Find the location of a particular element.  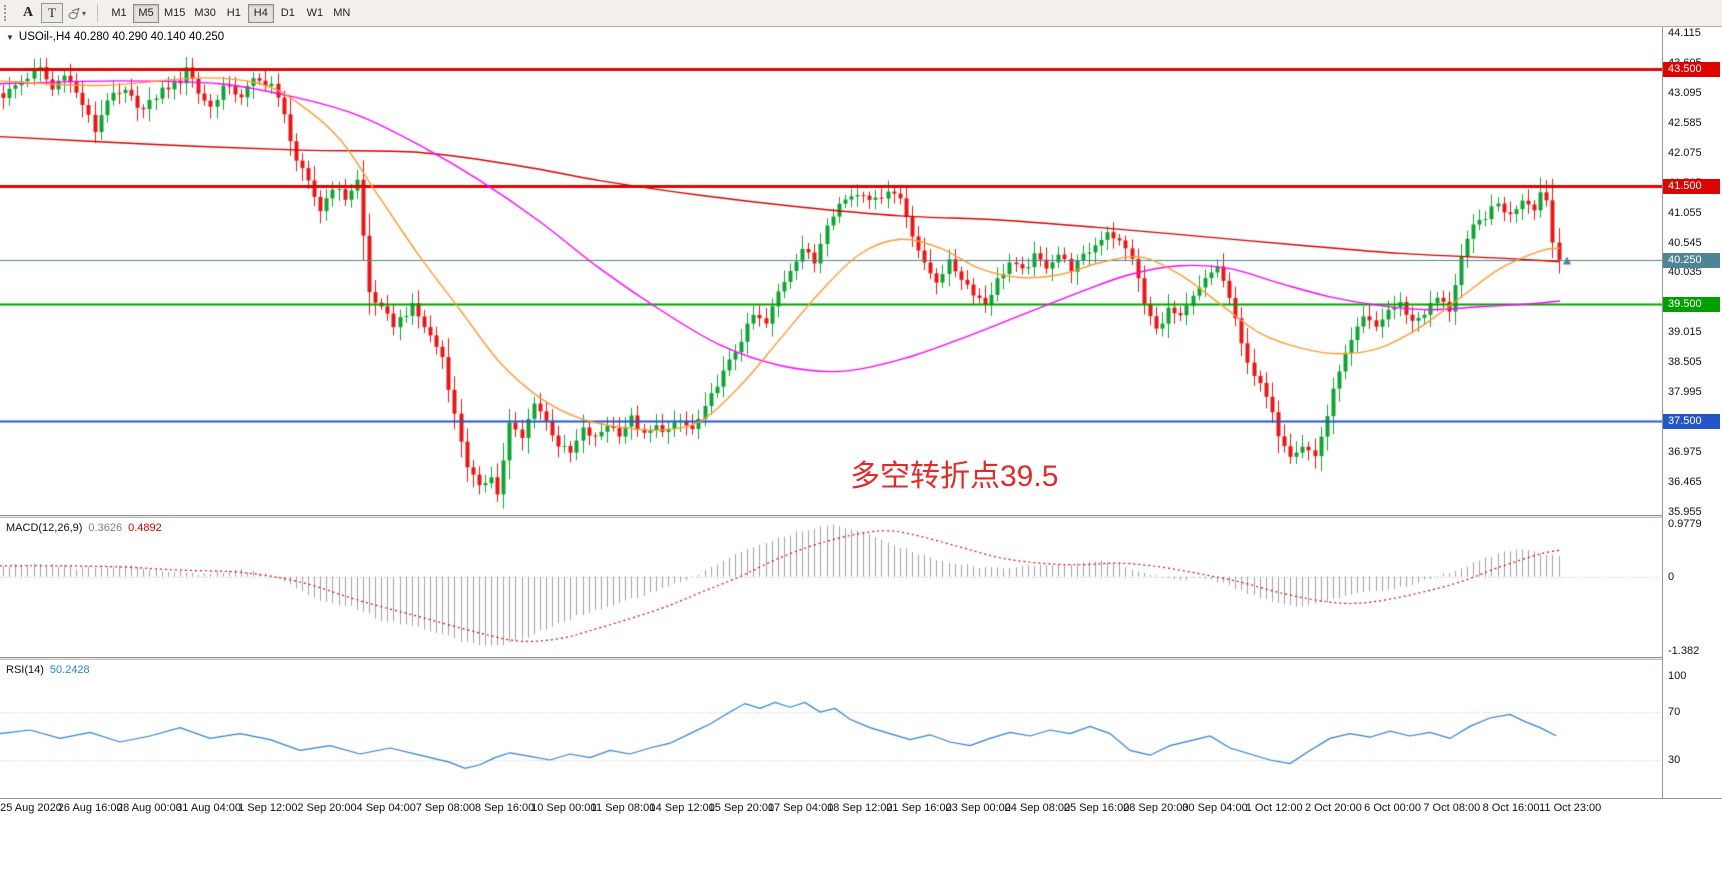

time-axis-label: 2 Sep 20:00 is located at coordinates (327, 808).